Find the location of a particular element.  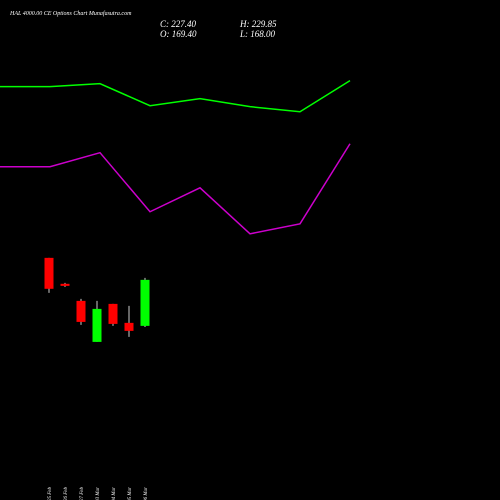

x-tick-label: 05 Mar is located at coordinates (130, 493).